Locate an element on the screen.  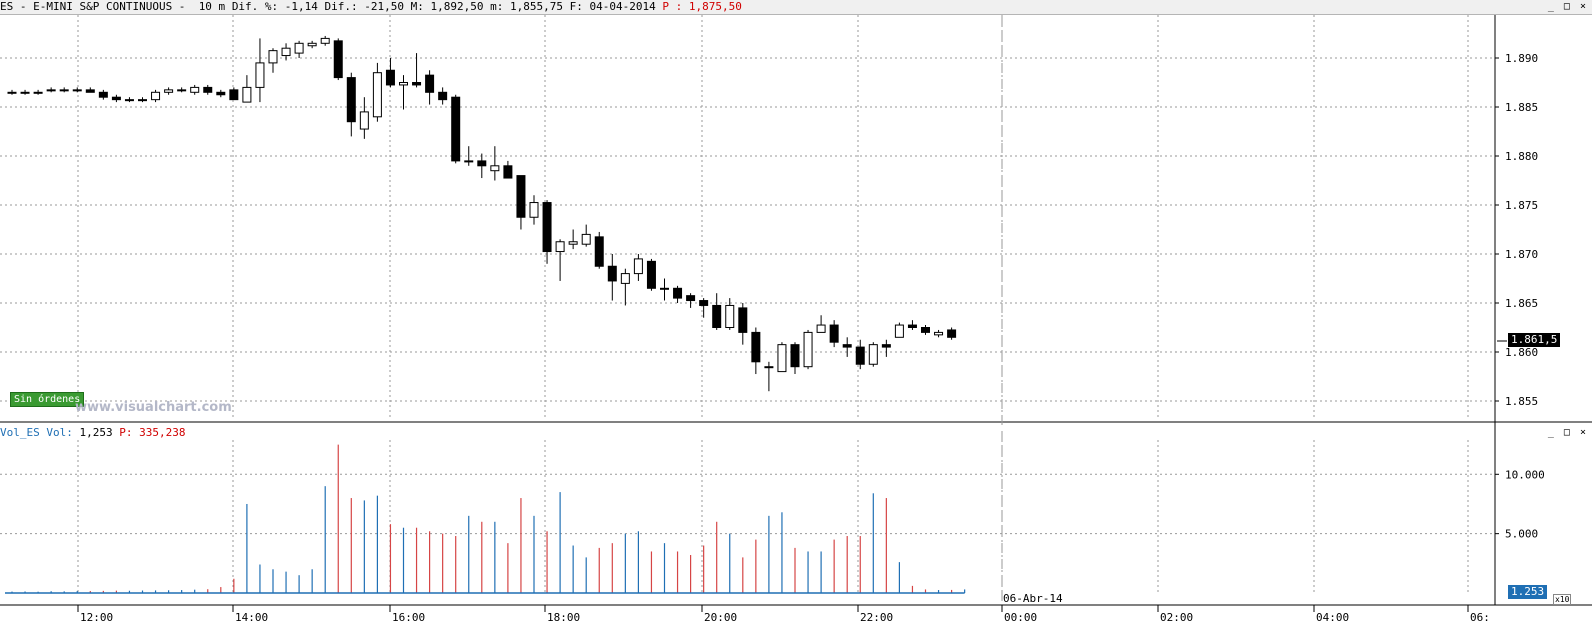
price-tick-label: 1.855 is located at coordinates (1521, 401).